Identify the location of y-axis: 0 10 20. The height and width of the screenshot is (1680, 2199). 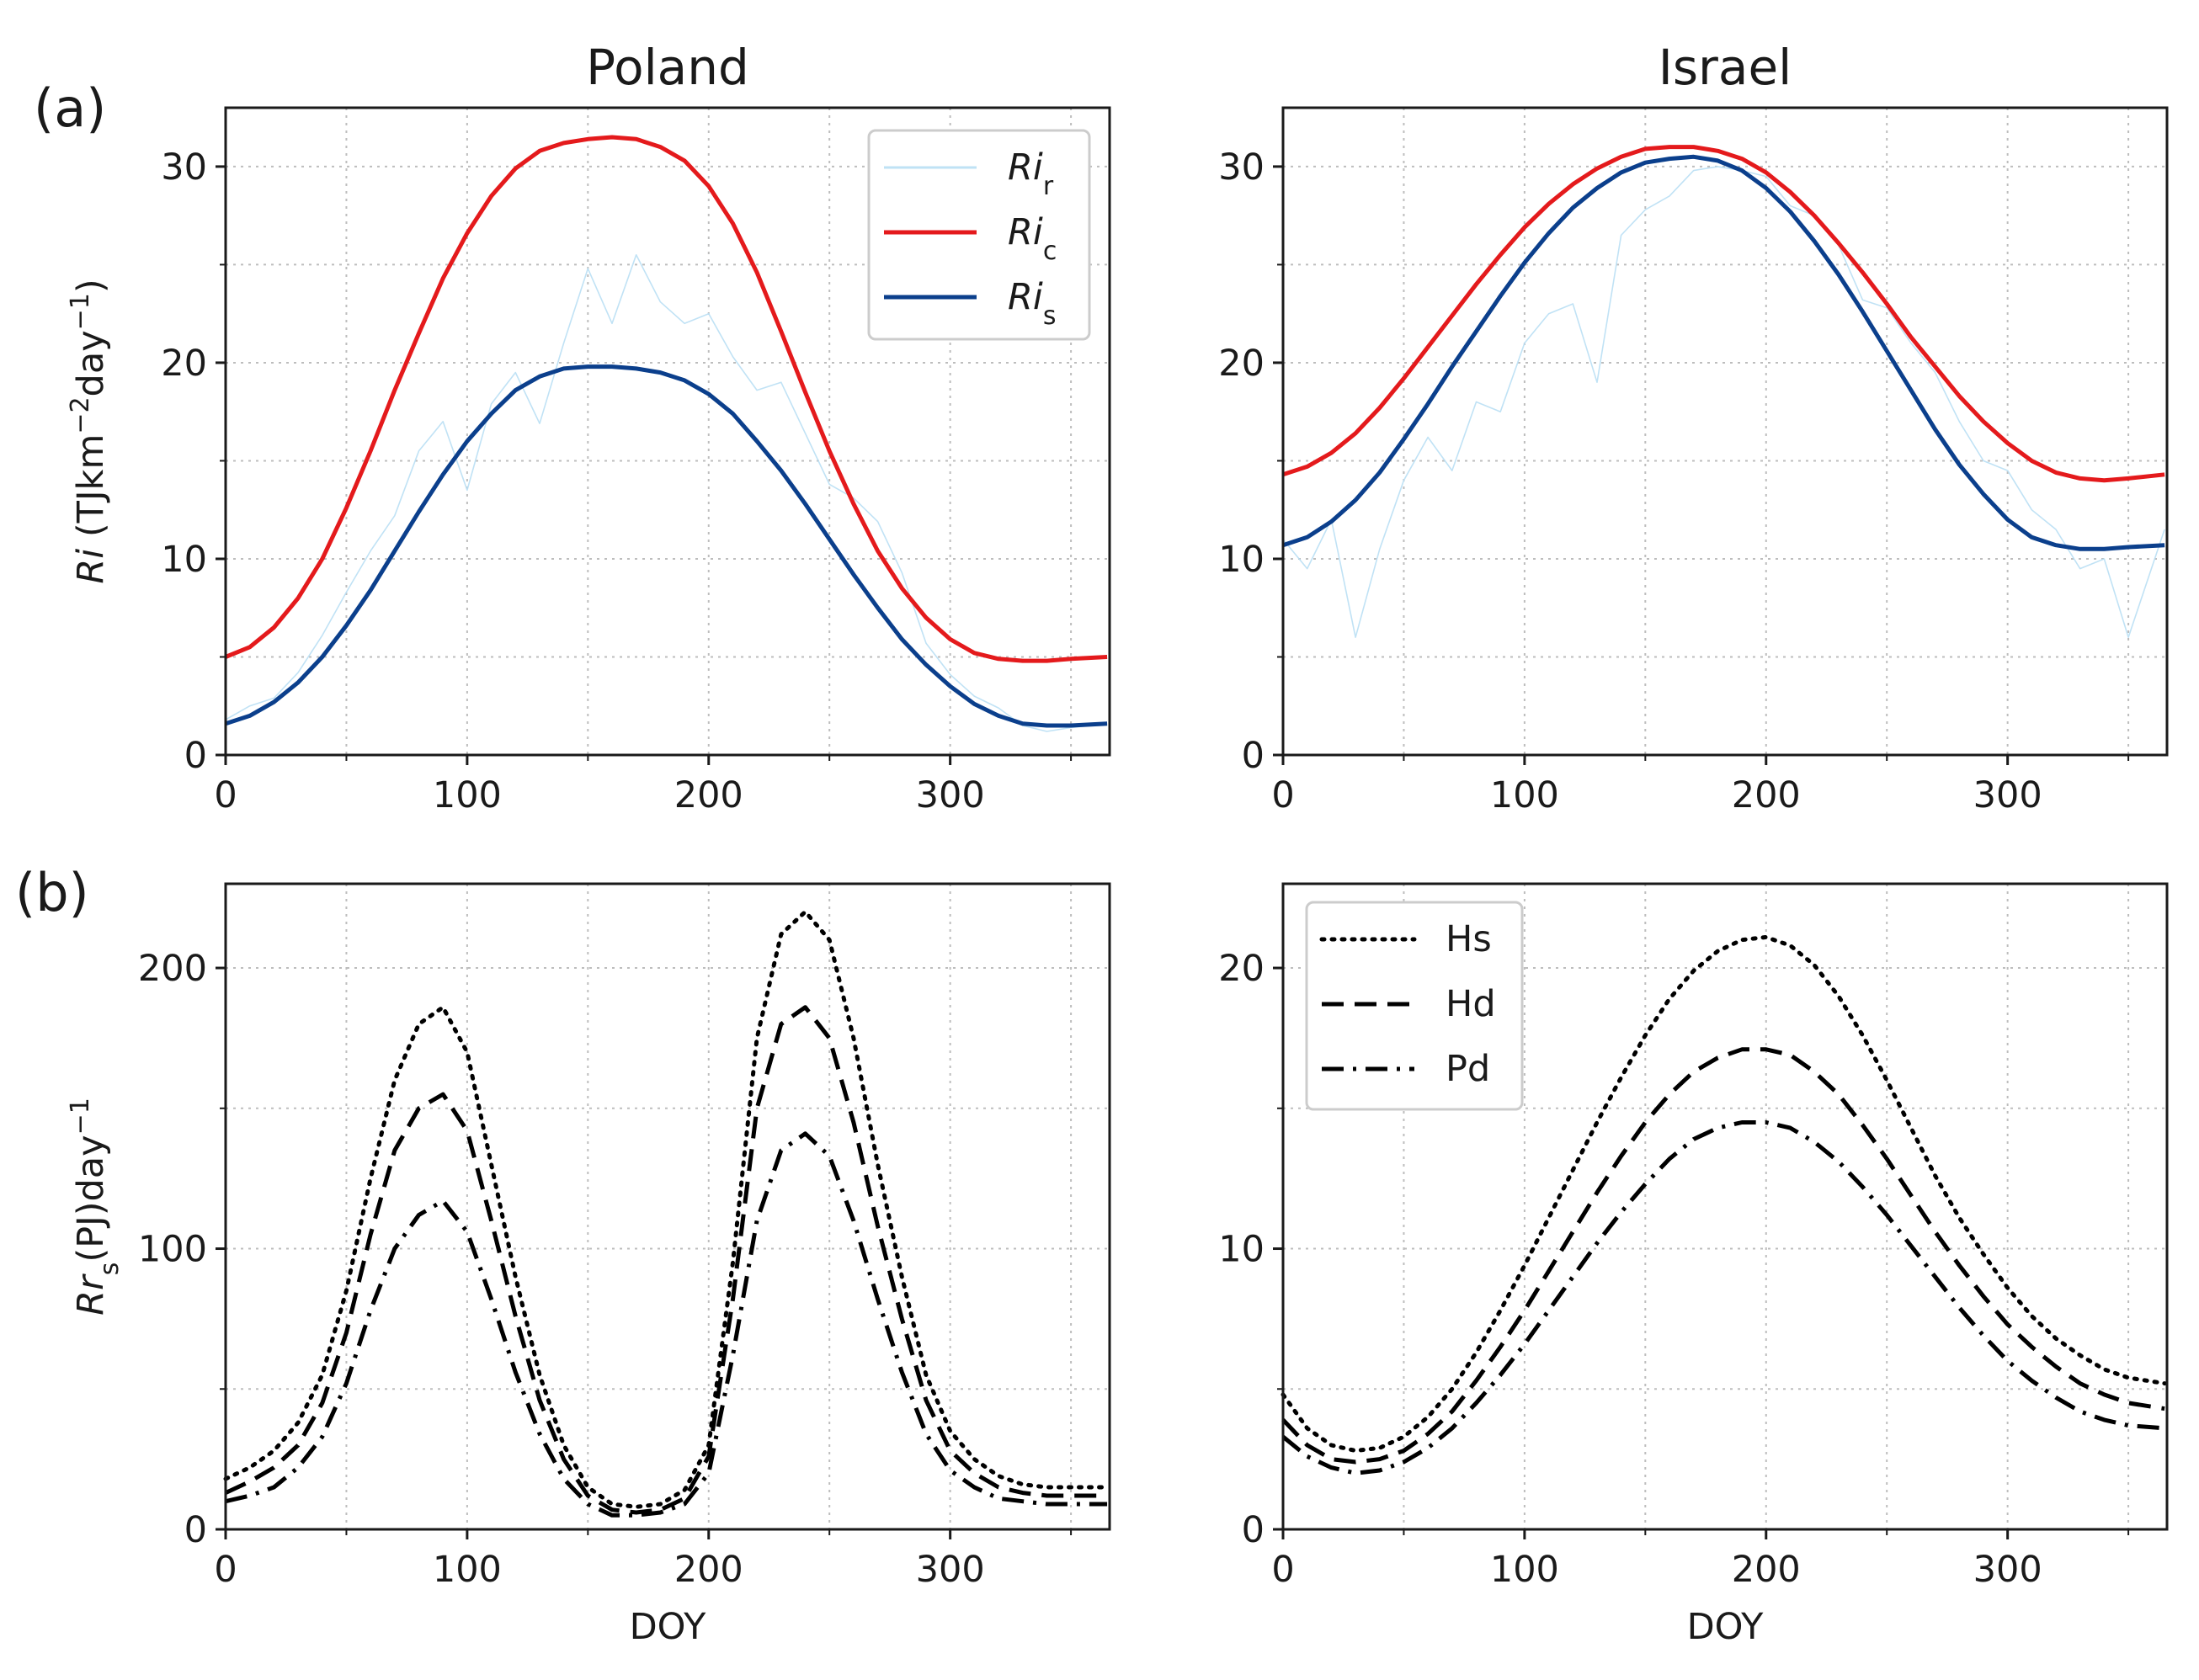
(1250, 1249).